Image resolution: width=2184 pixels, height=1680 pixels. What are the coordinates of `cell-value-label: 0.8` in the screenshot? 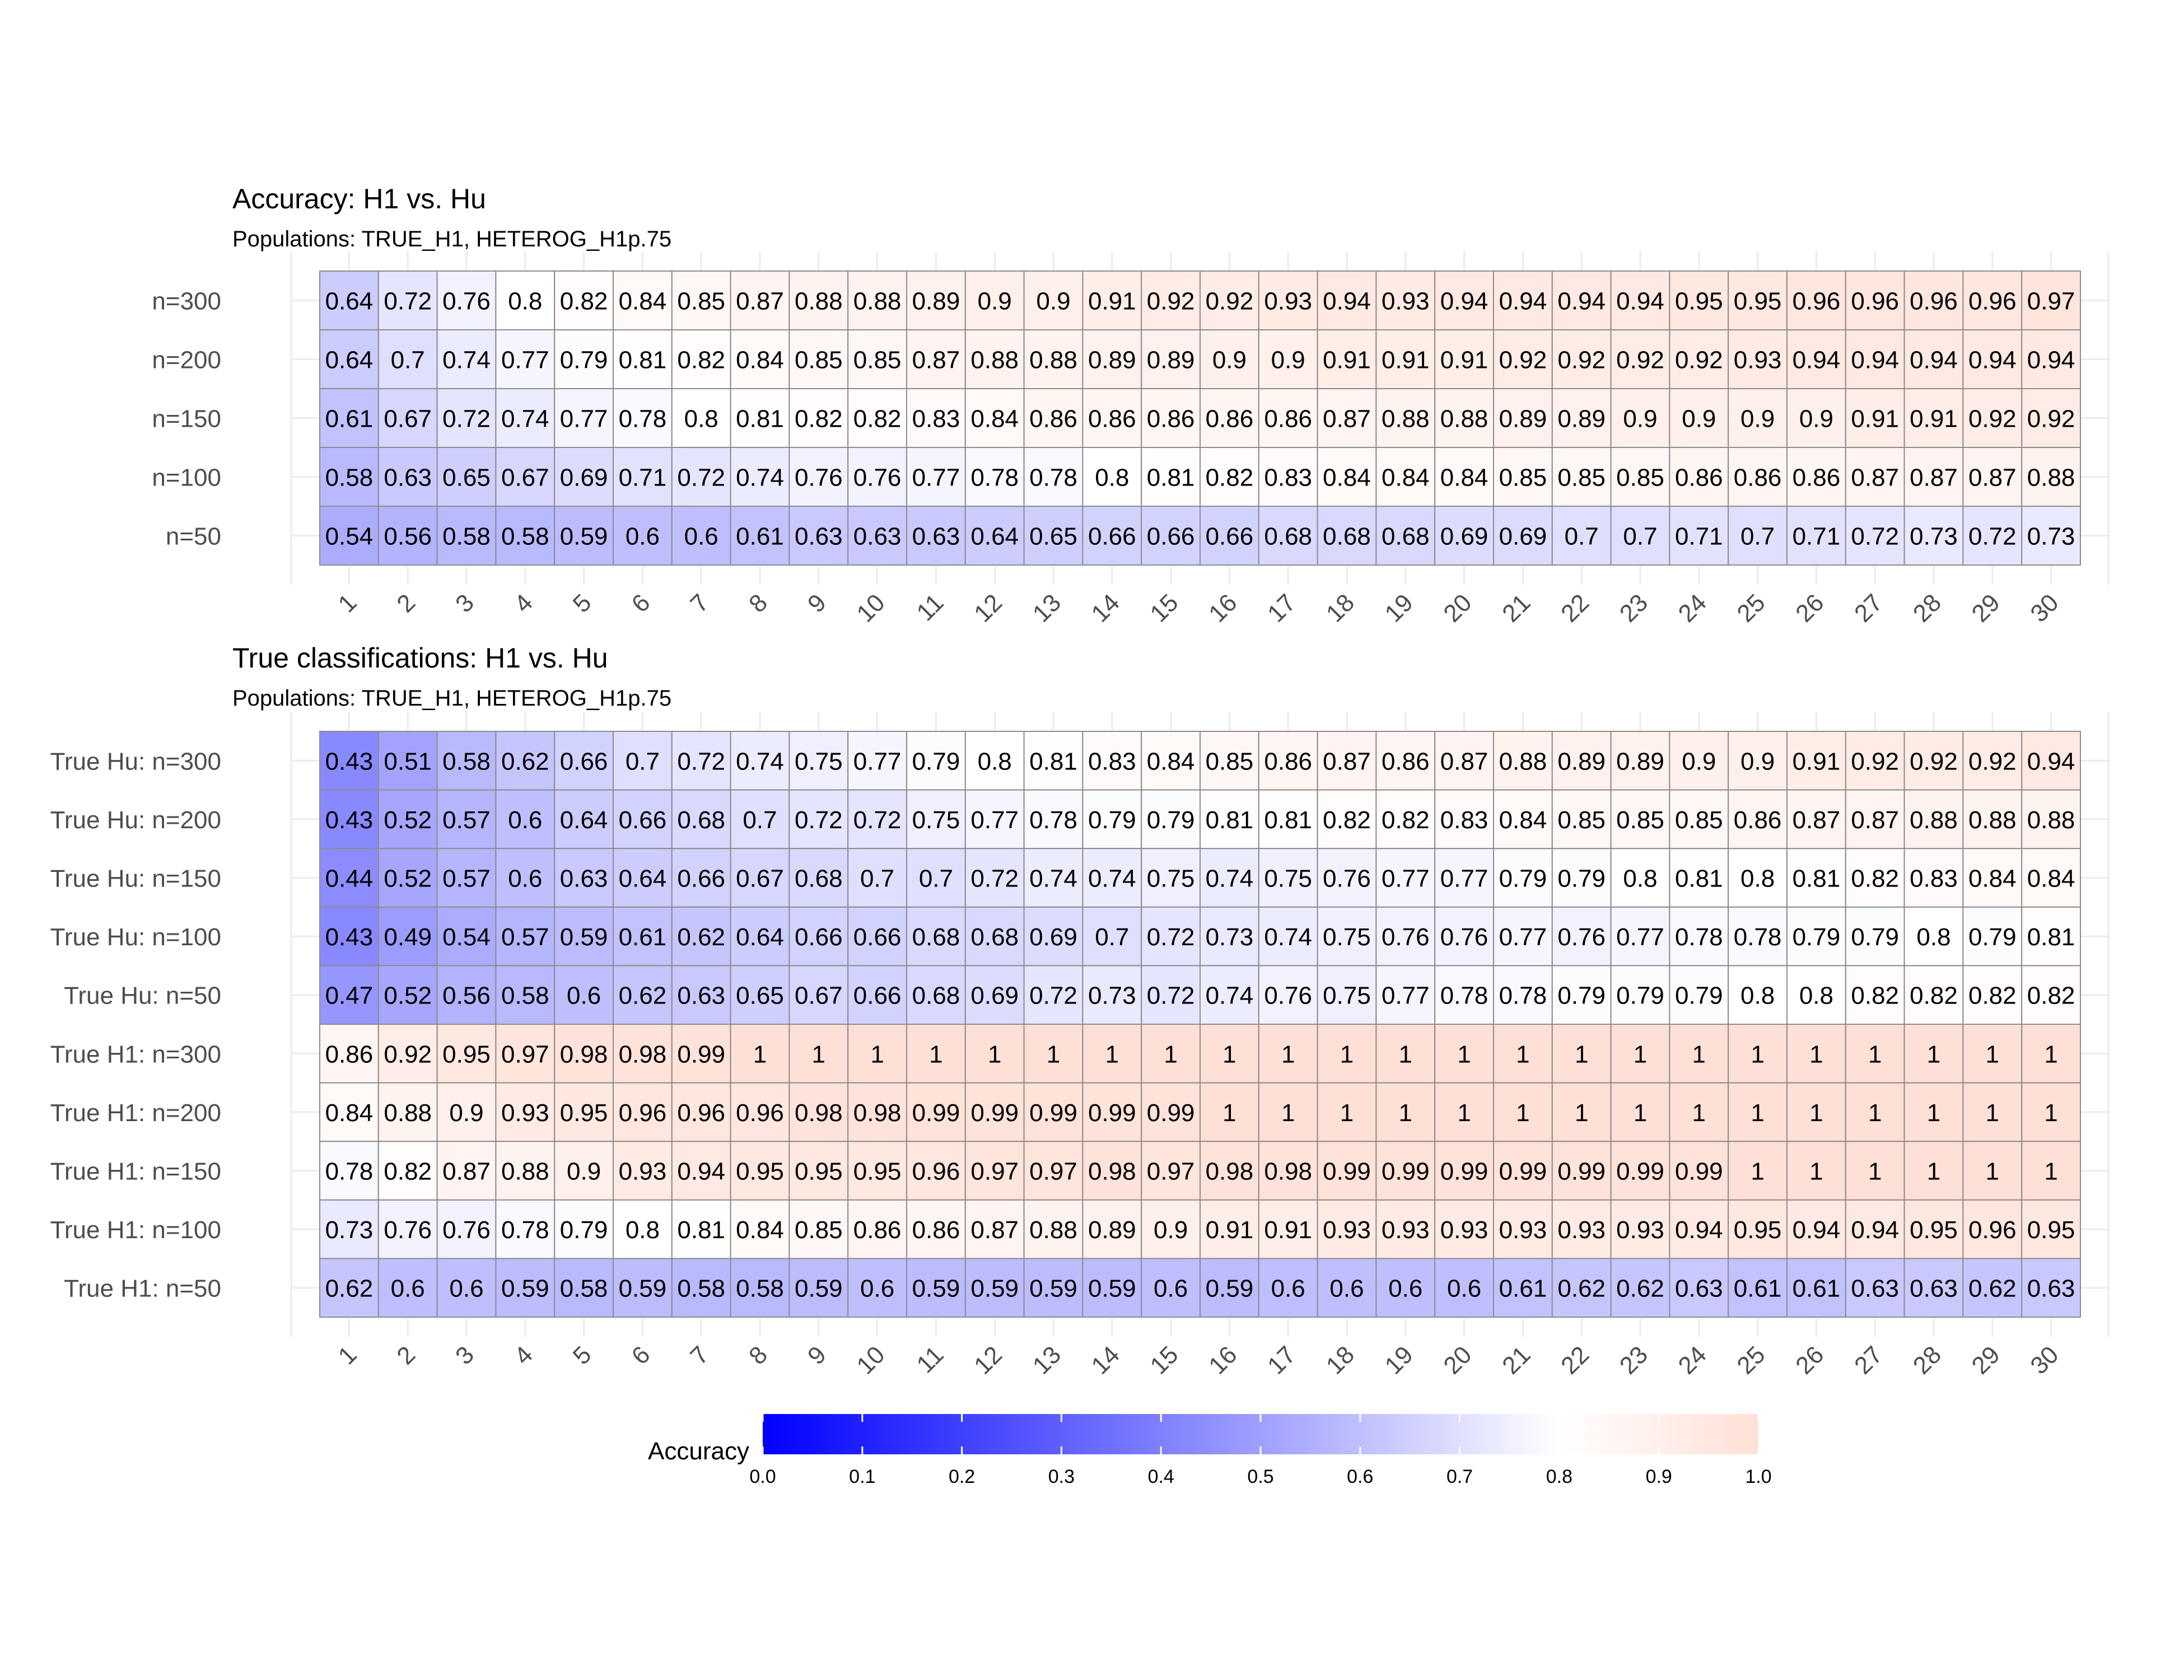 It's located at (1112, 478).